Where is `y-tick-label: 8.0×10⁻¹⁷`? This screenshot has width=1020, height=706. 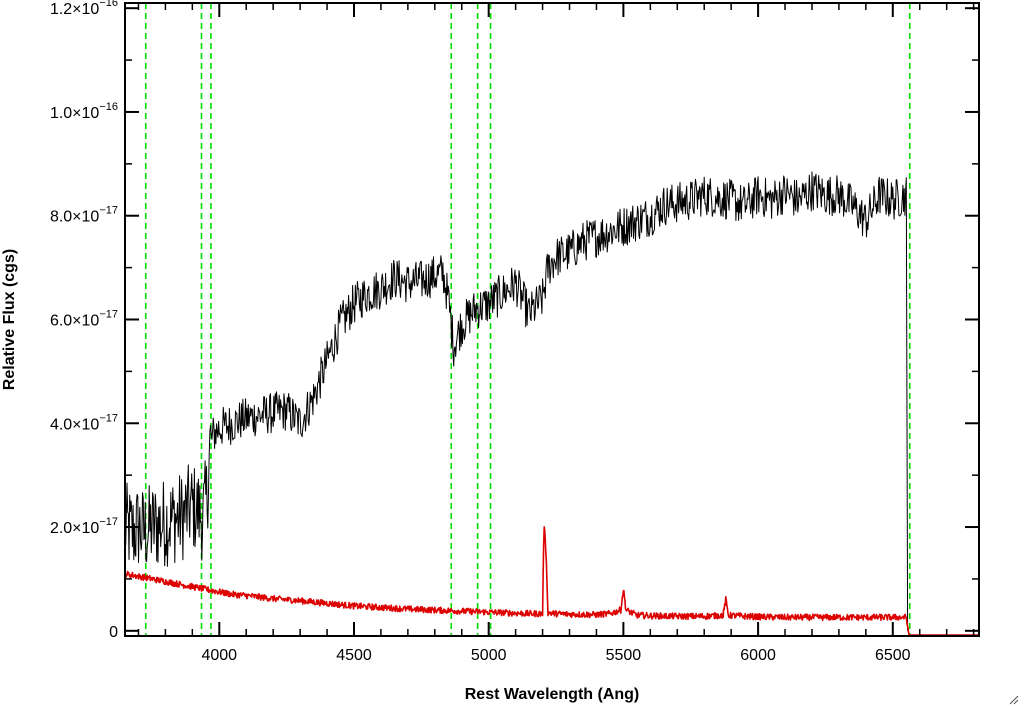 y-tick-label: 8.0×10⁻¹⁷ is located at coordinates (84, 215).